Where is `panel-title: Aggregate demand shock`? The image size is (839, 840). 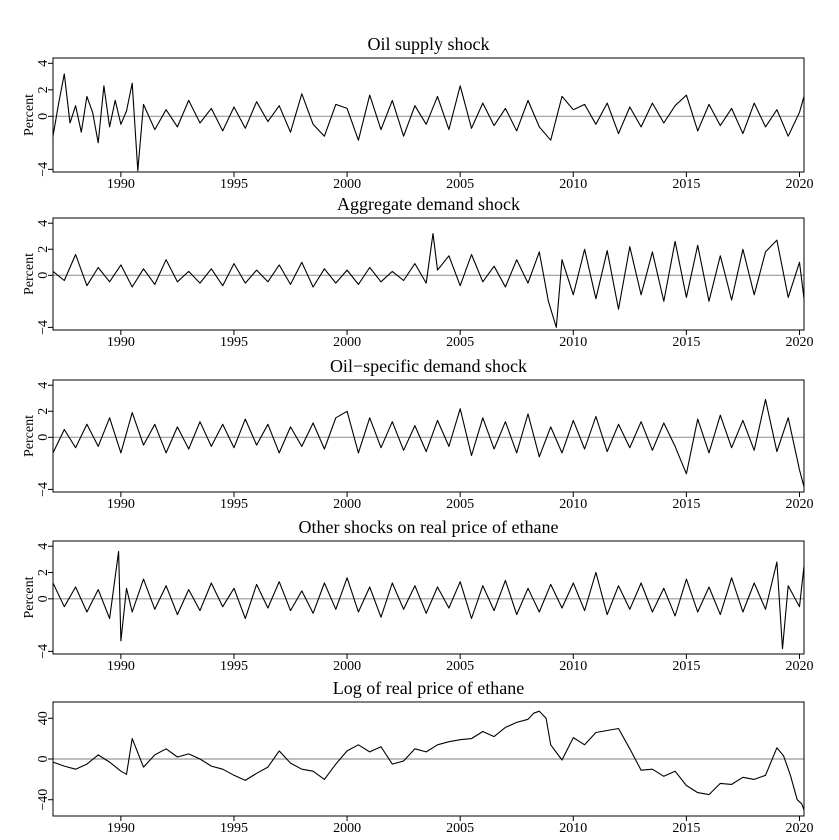 panel-title: Aggregate demand shock is located at coordinates (428, 204).